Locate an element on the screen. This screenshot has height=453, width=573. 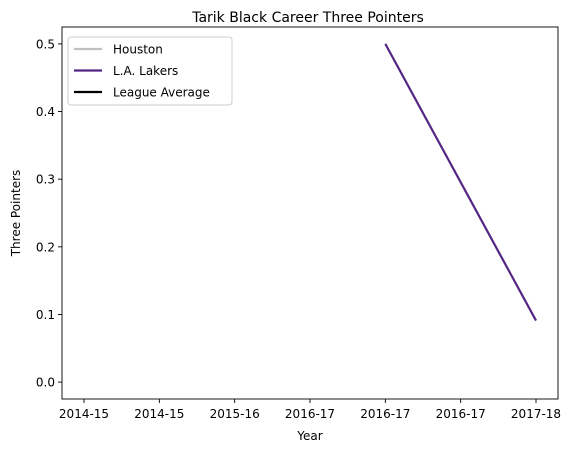
y-tick-label: 0.3 is located at coordinates (45, 180).